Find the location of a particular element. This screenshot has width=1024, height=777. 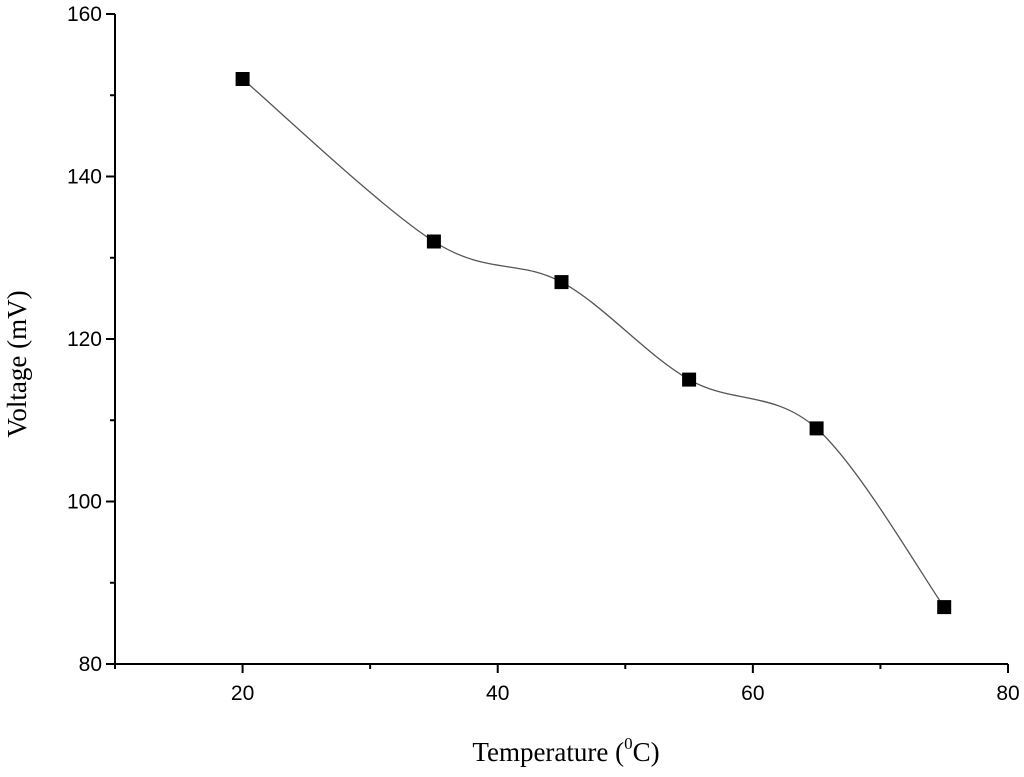

y-tick-label: 120 is located at coordinates (84, 339).